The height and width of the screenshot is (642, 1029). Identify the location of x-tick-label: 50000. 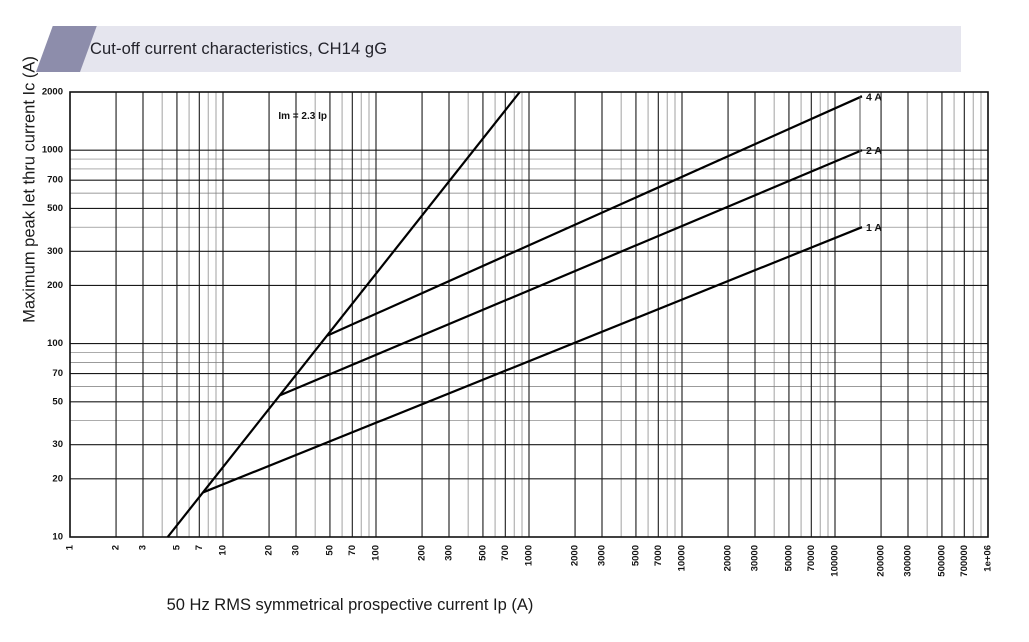
(788, 558).